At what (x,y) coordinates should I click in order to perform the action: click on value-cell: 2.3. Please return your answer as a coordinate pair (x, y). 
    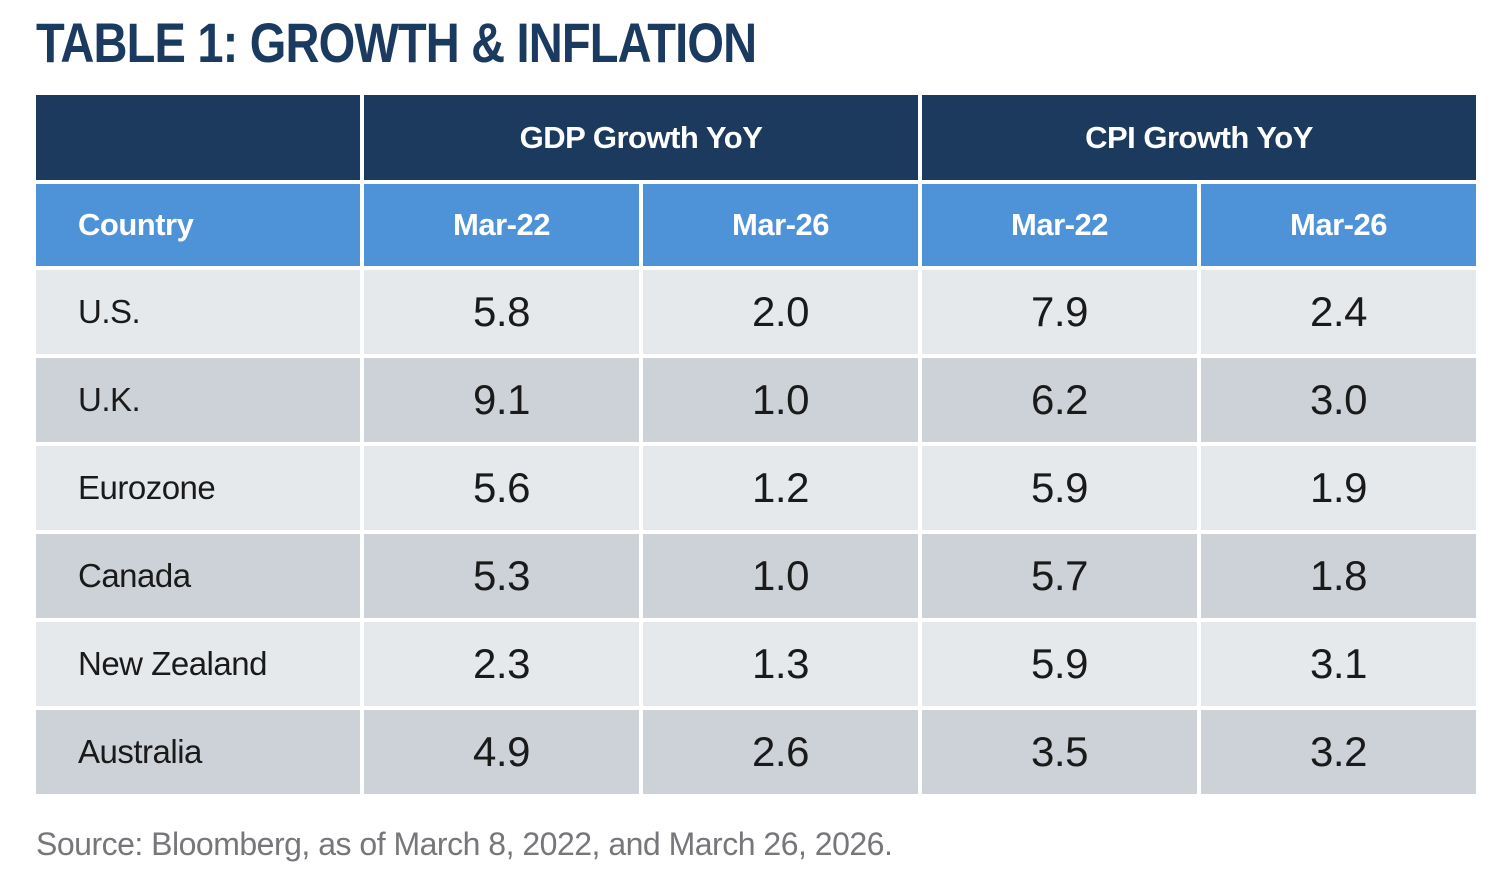
    Looking at the image, I should click on (501, 664).